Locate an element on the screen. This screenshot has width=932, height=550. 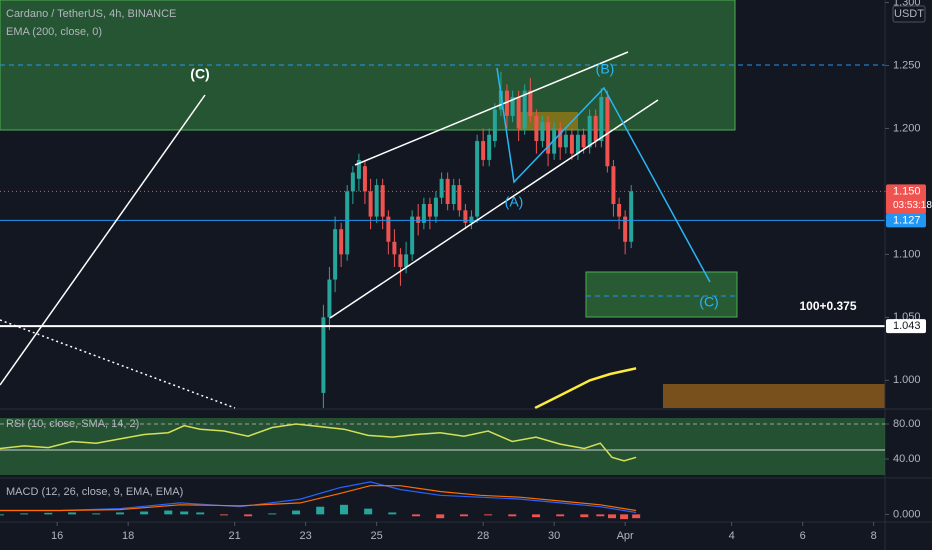
rsi-line is located at coordinates (318, 442).